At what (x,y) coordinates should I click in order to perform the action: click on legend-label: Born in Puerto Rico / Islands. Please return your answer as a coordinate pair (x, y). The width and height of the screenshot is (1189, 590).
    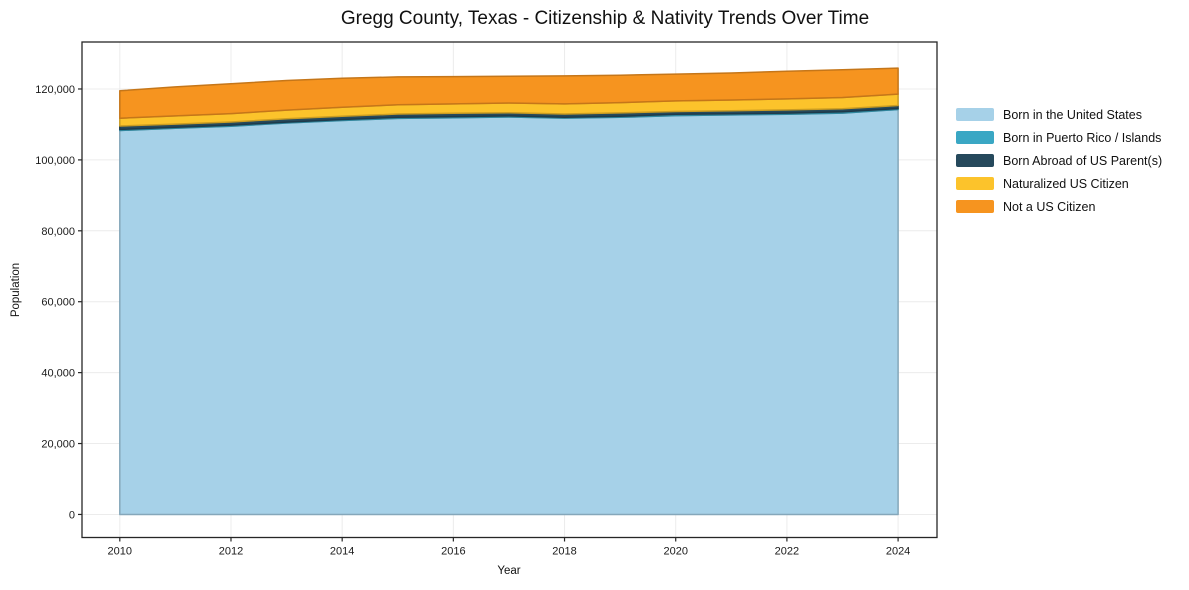
    Looking at the image, I should click on (1082, 137).